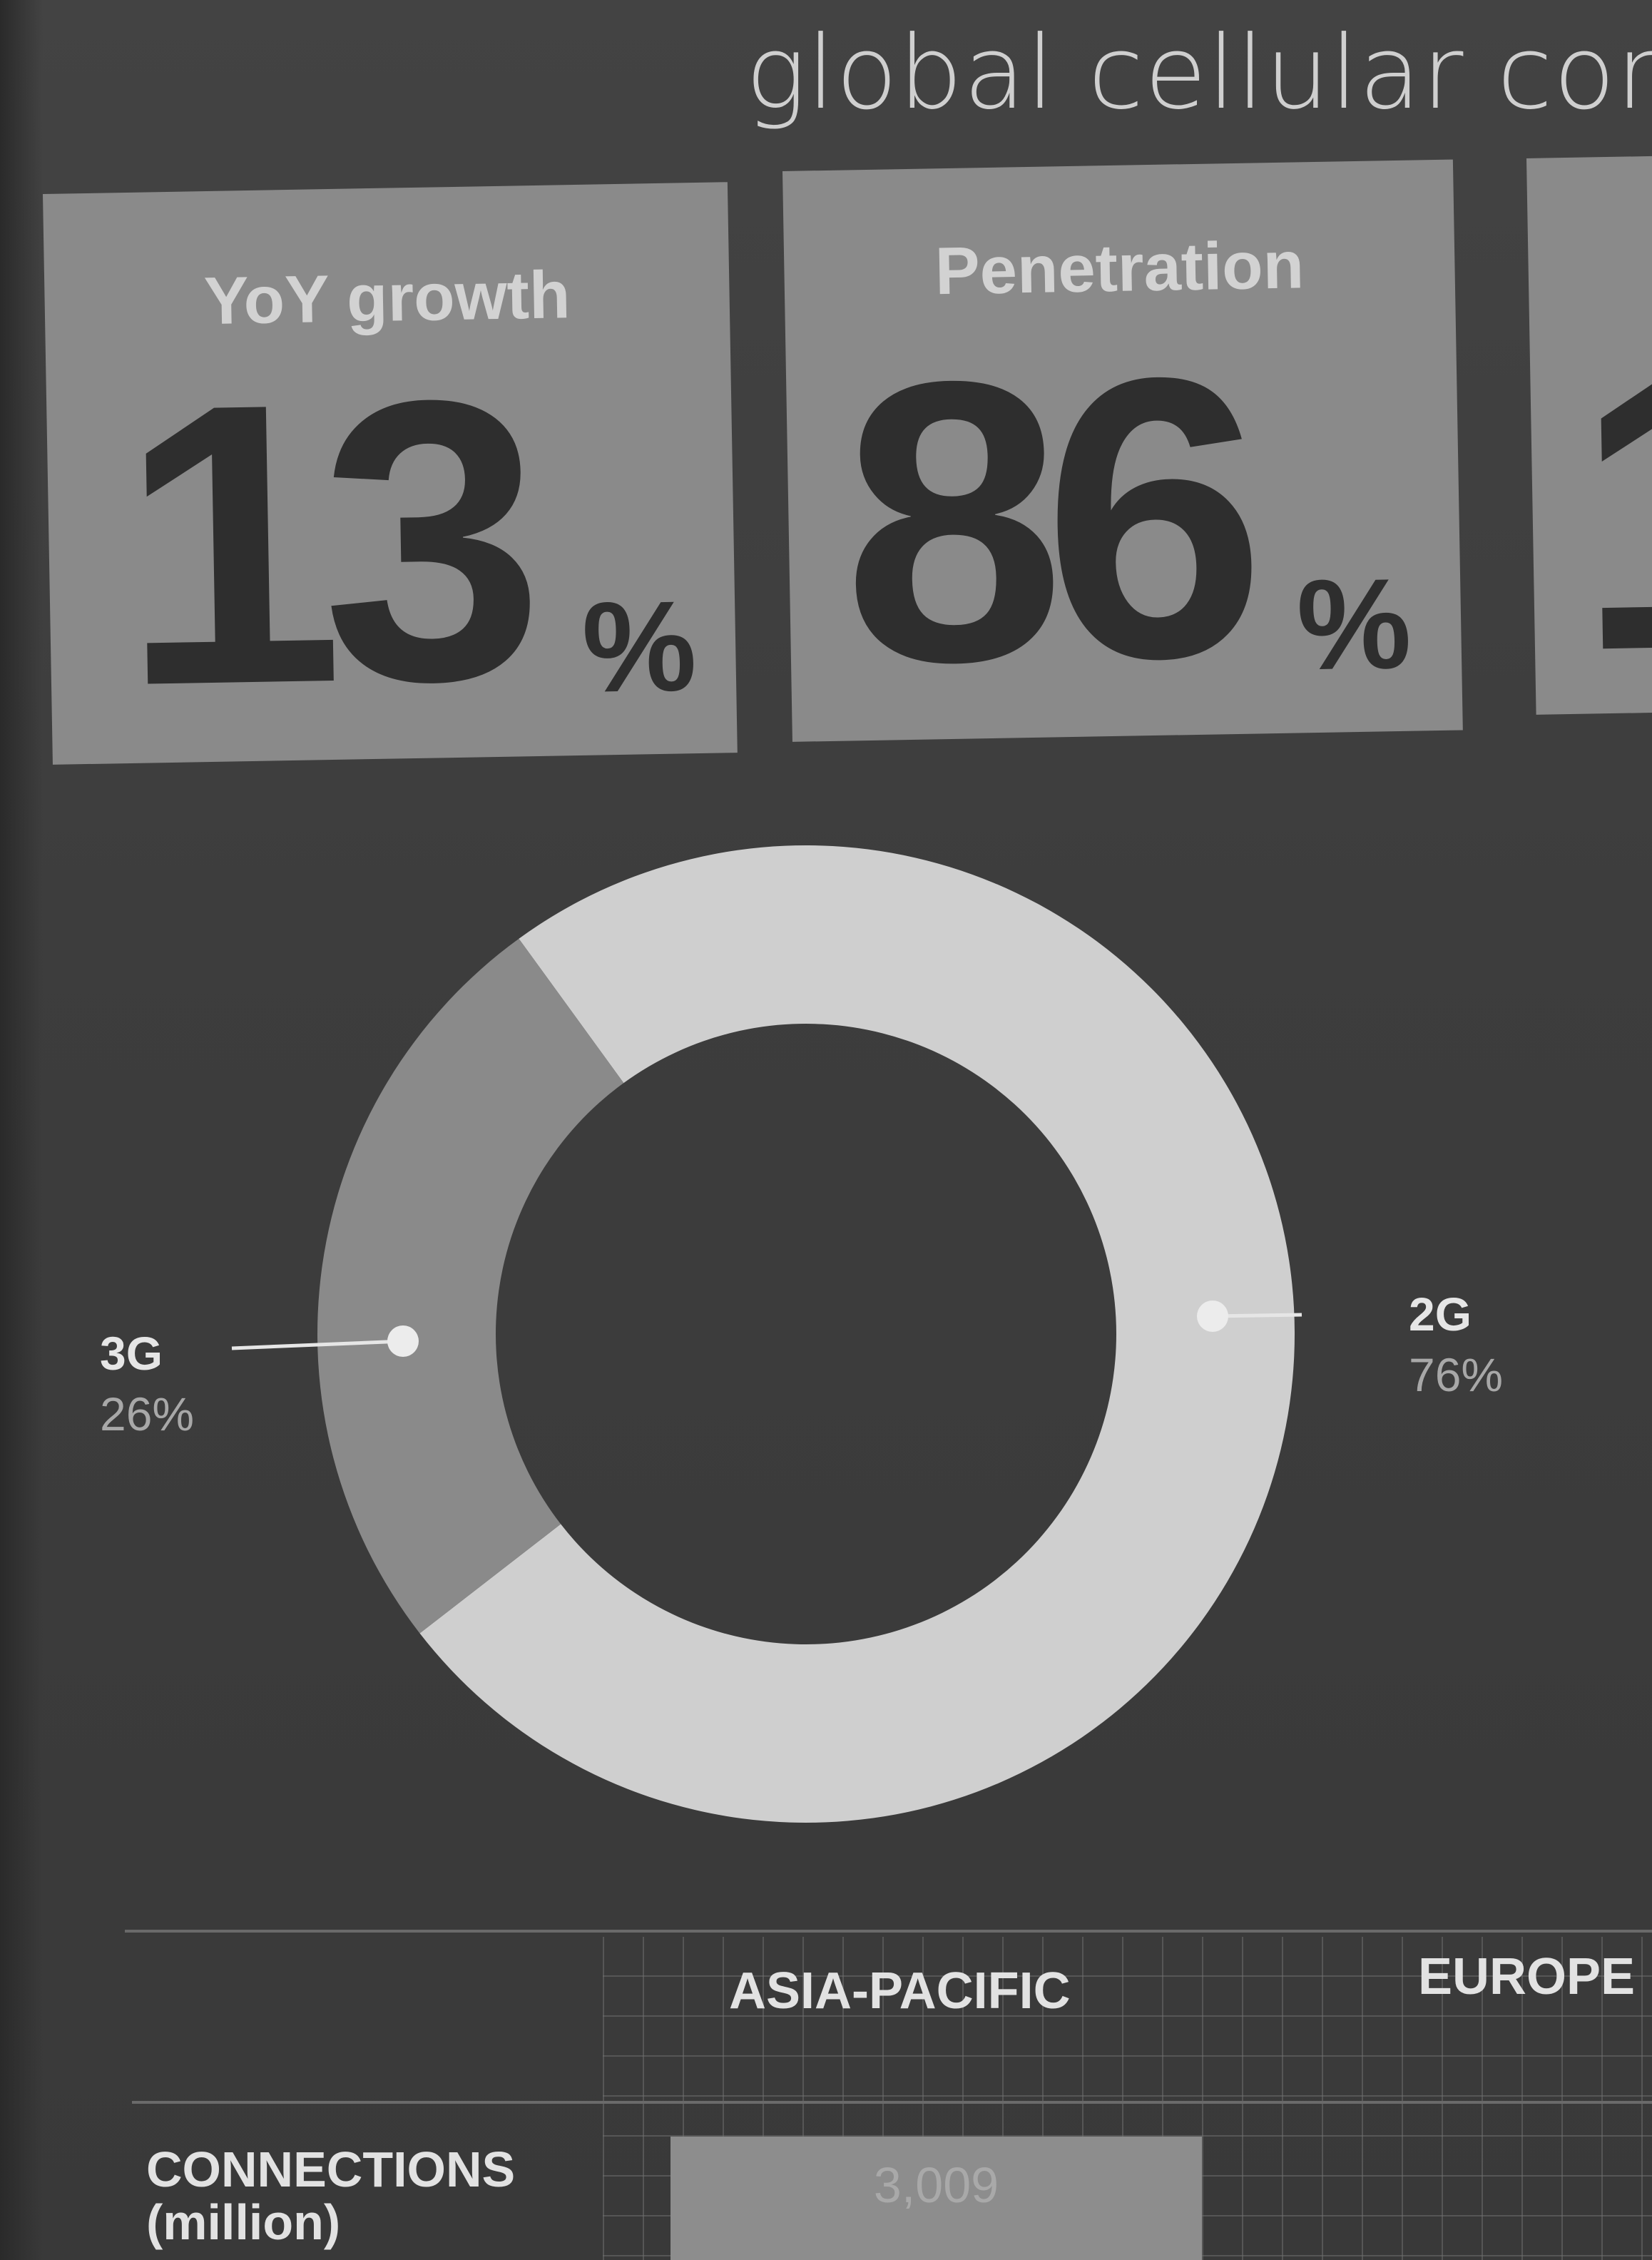 This screenshot has height=2260, width=1652. Describe the element at coordinates (892, 2102) in the screenshot. I see `table-header-rule` at that location.